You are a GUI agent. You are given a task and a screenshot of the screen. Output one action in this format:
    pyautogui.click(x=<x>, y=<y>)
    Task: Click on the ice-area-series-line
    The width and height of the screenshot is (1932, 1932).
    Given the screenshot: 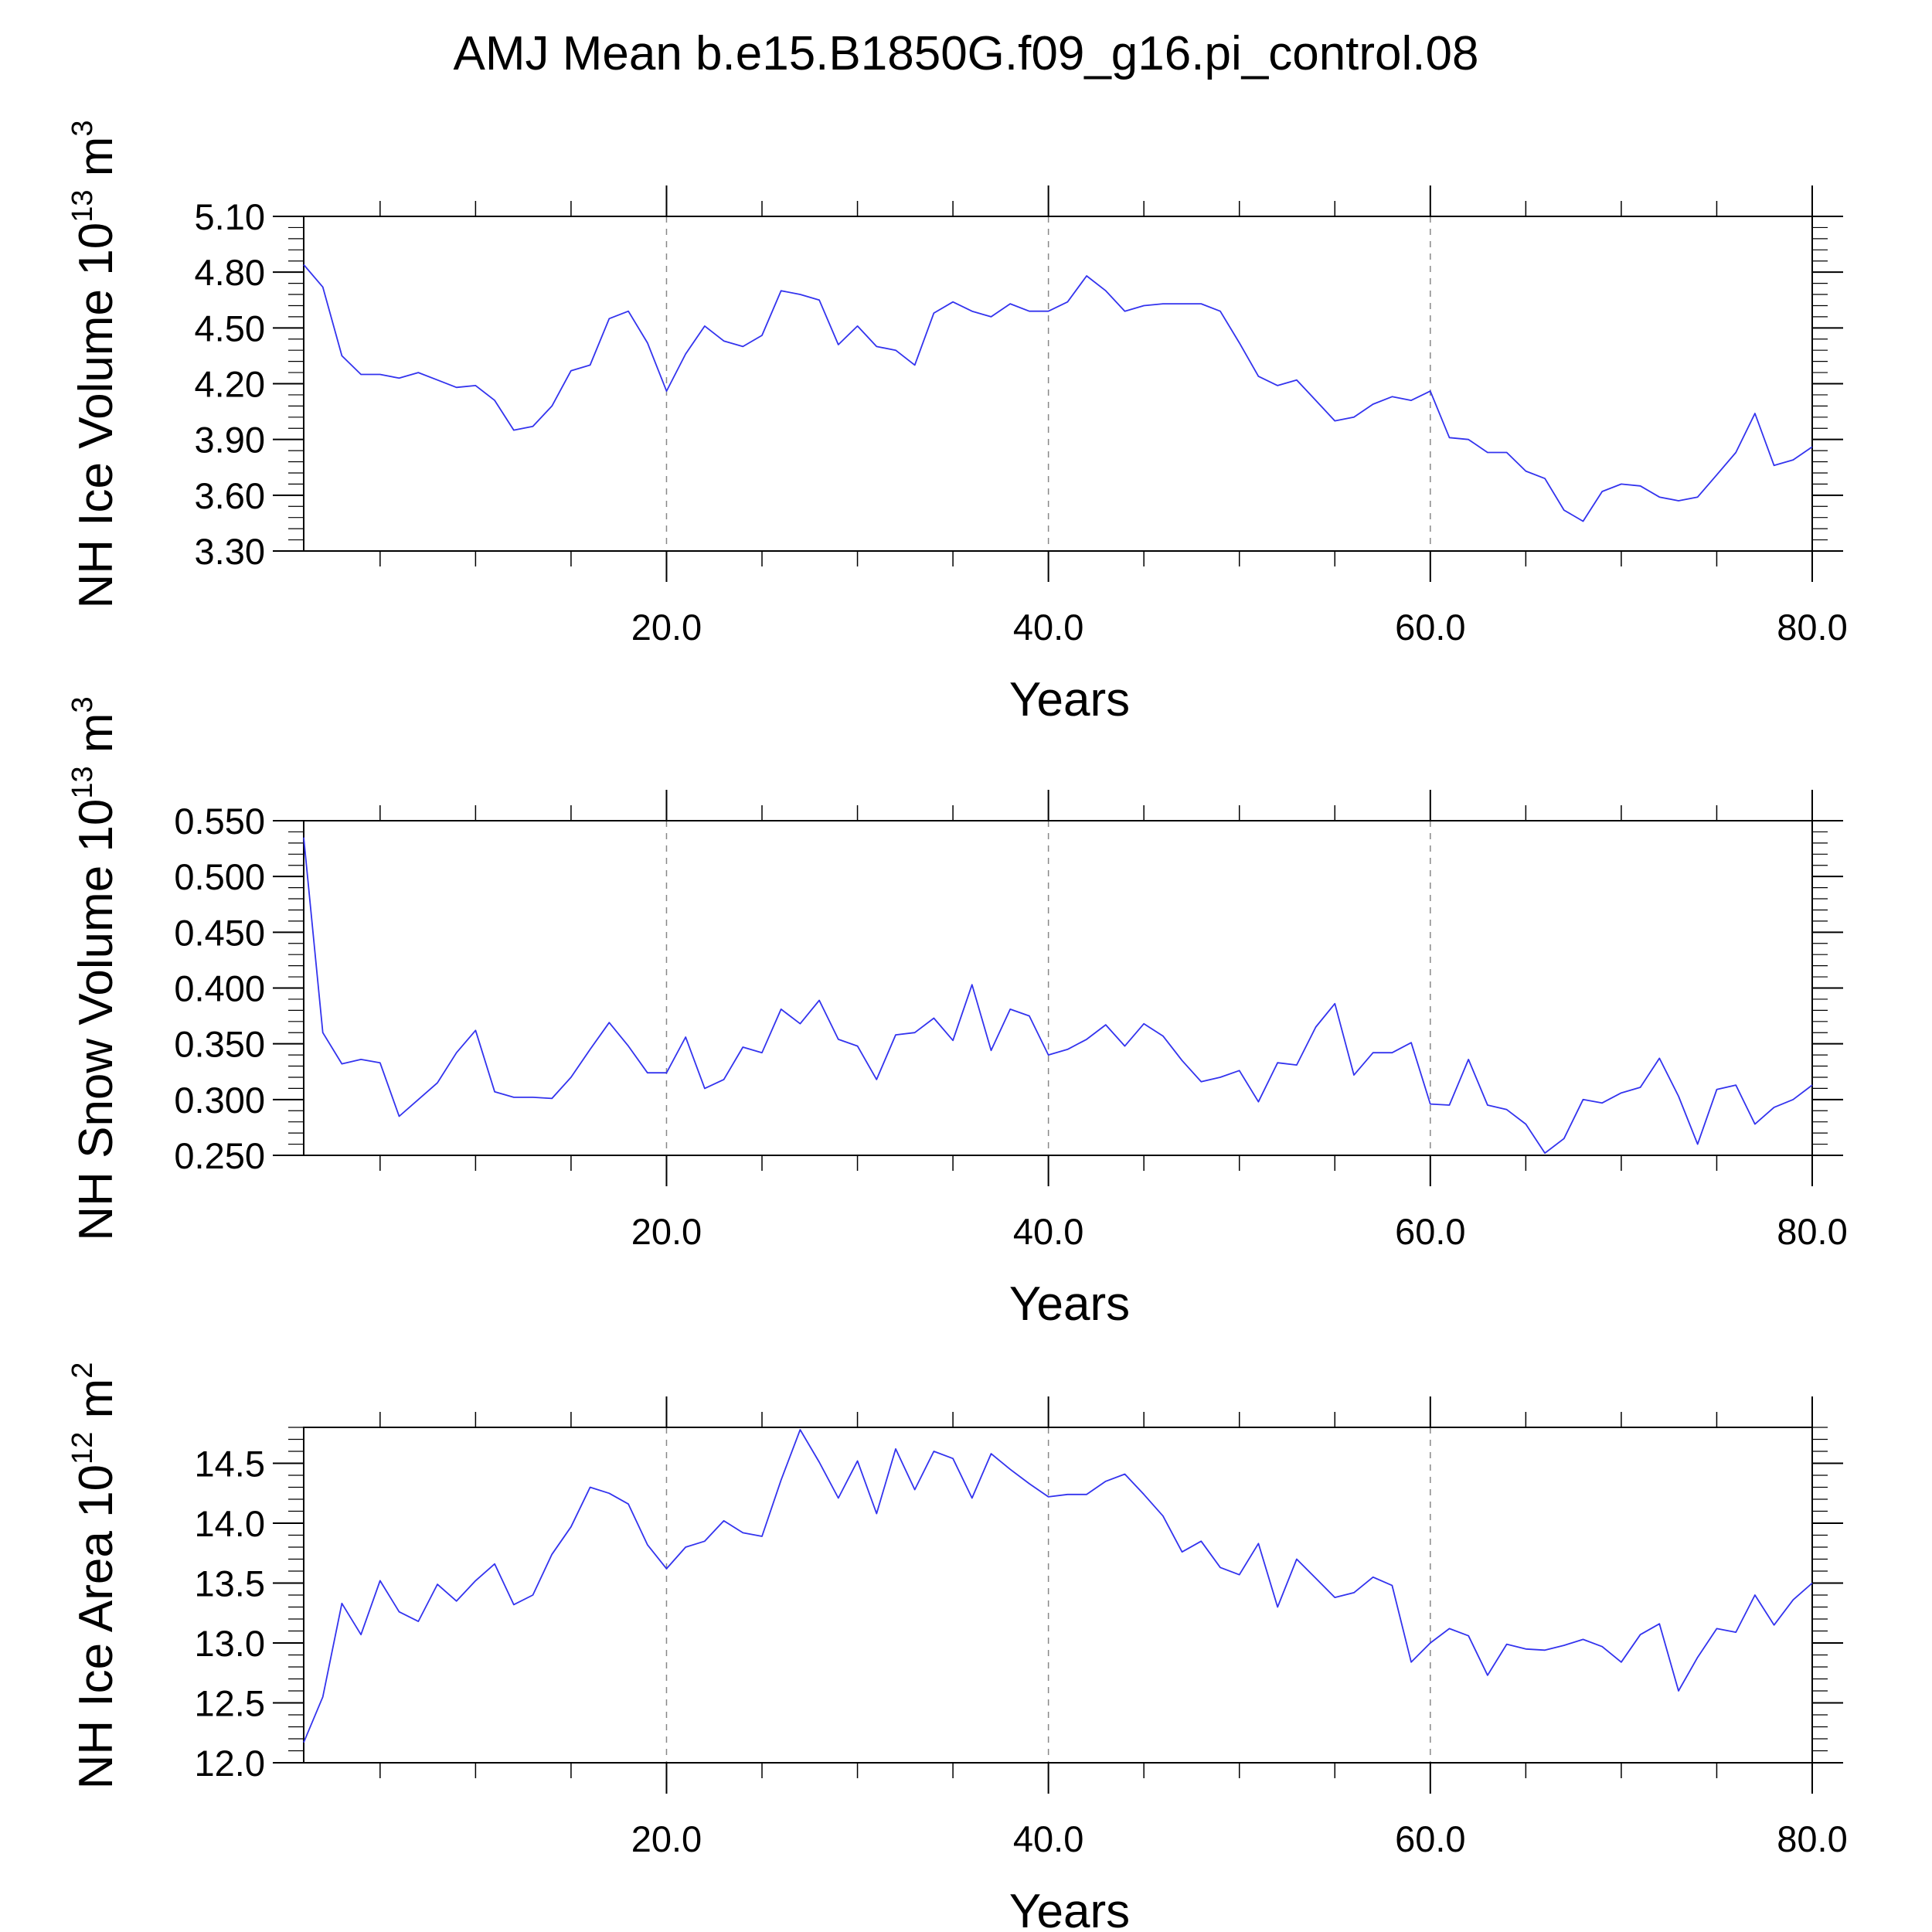 What is the action you would take?
    pyautogui.click(x=1058, y=1586)
    